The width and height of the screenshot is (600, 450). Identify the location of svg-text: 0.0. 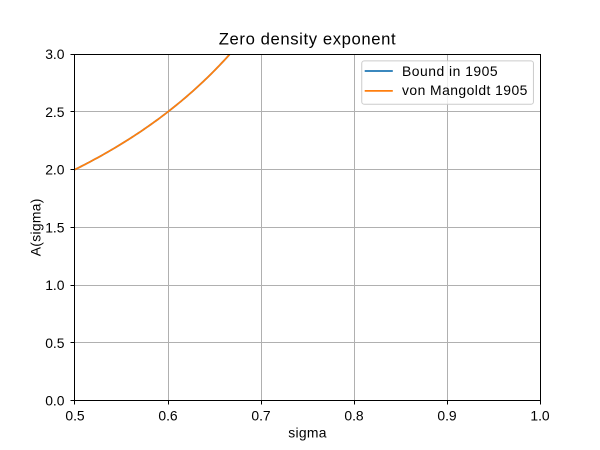
(55, 401).